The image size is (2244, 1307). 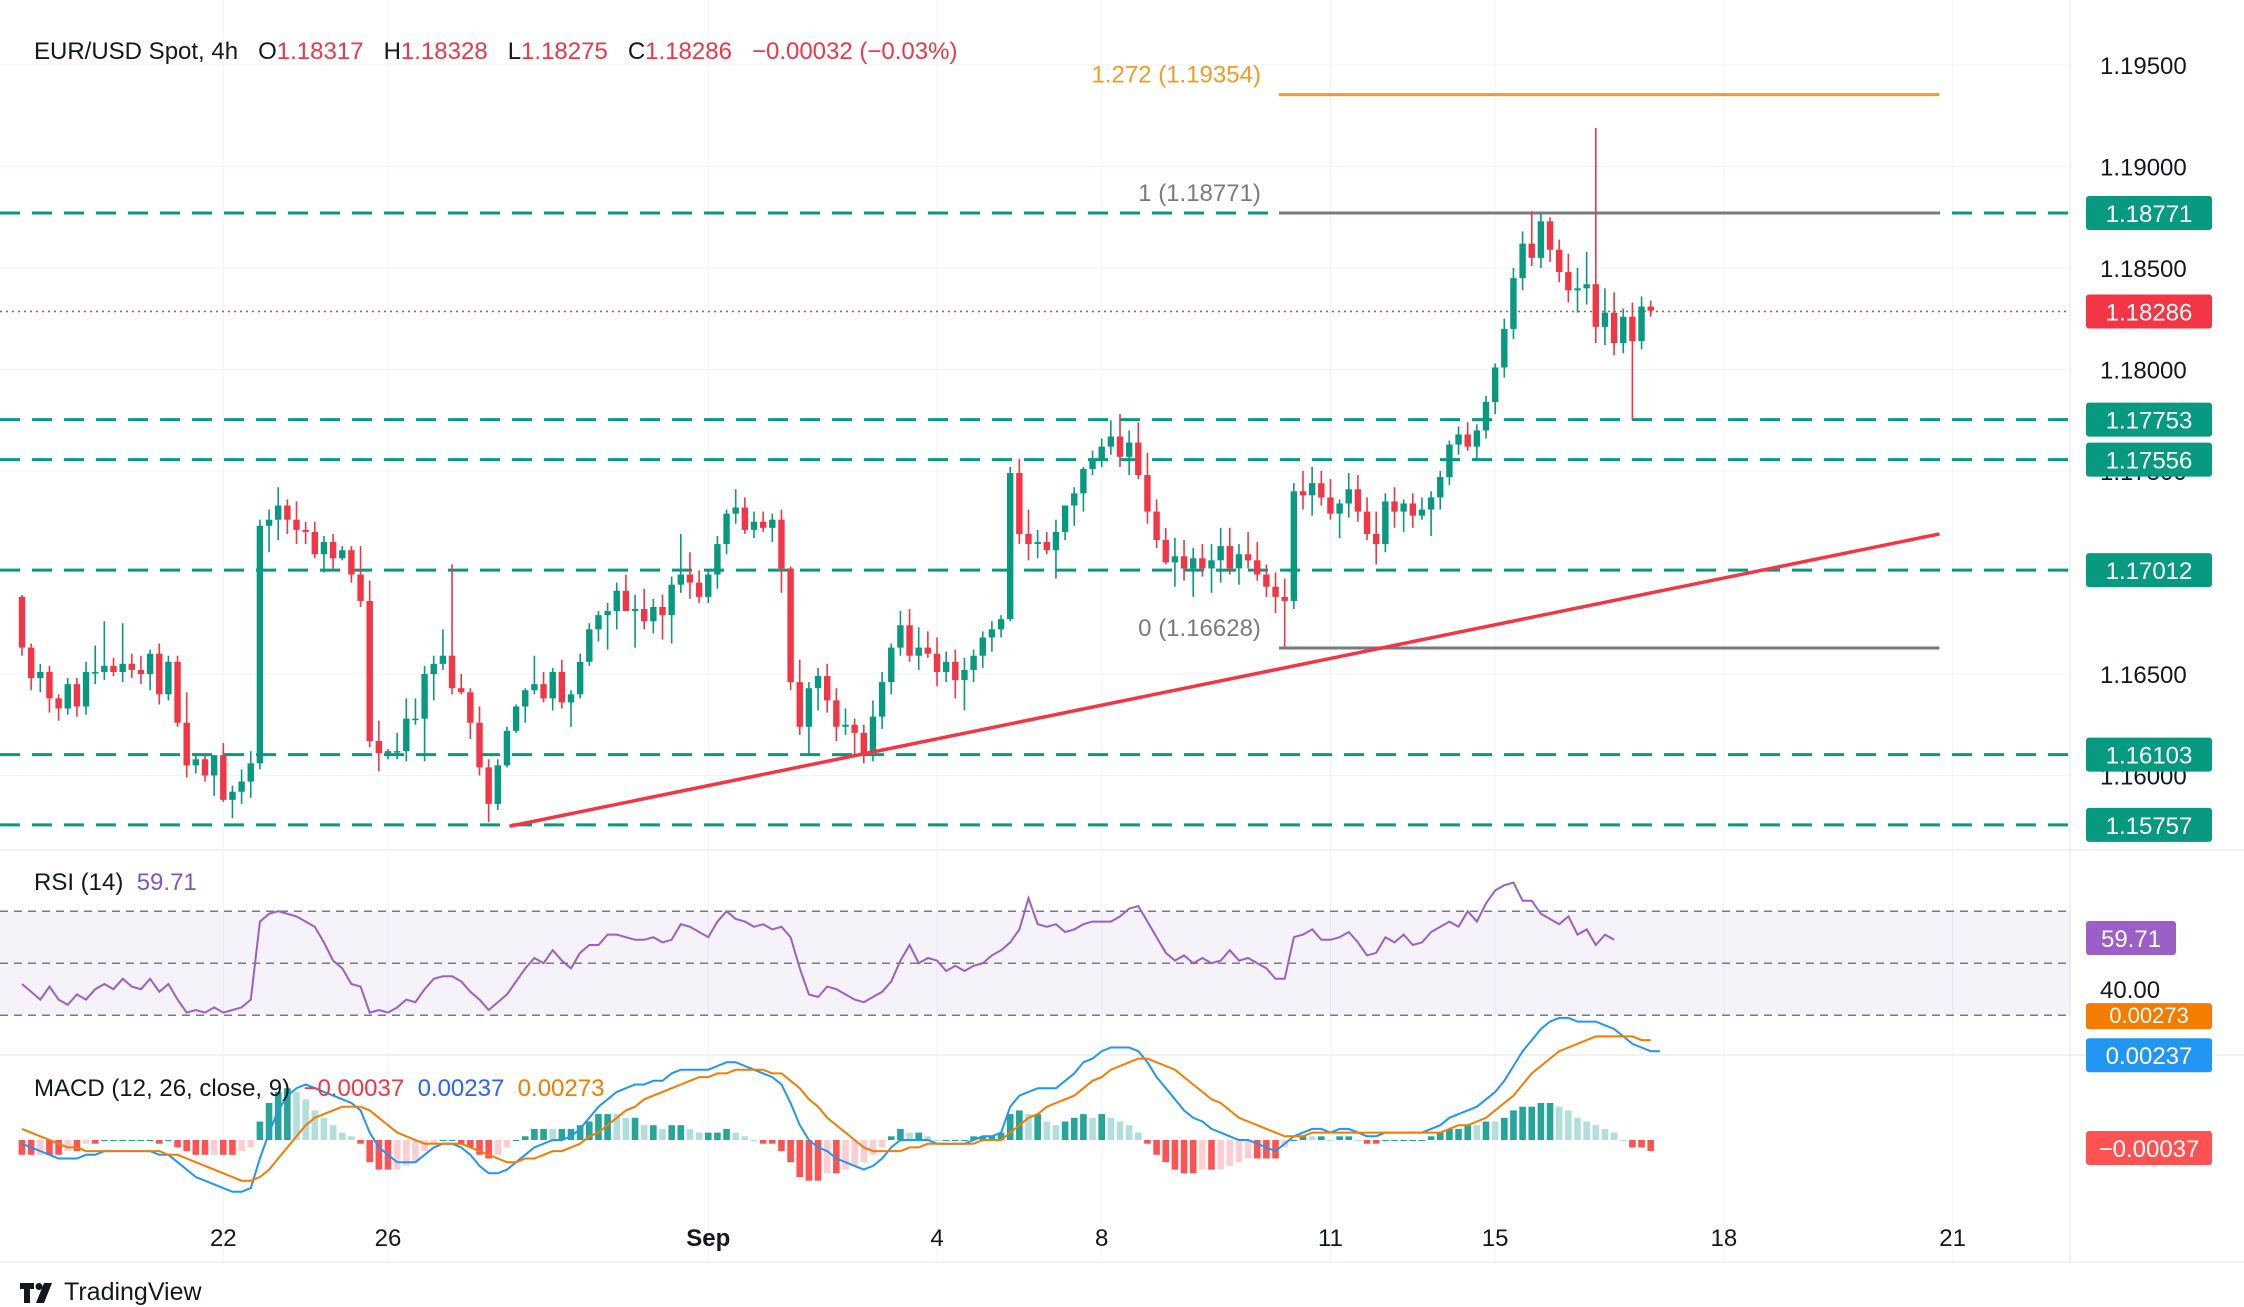 What do you see at coordinates (2130, 990) in the screenshot?
I see `rsi-tick-label: 40.00` at bounding box center [2130, 990].